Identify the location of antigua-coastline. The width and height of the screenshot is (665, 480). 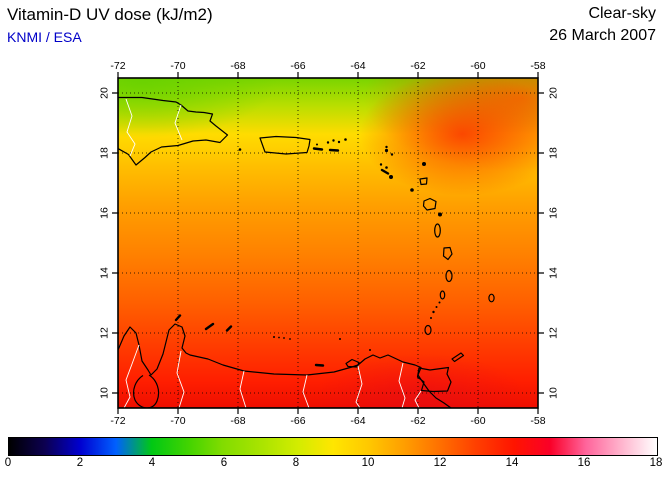
(423, 181).